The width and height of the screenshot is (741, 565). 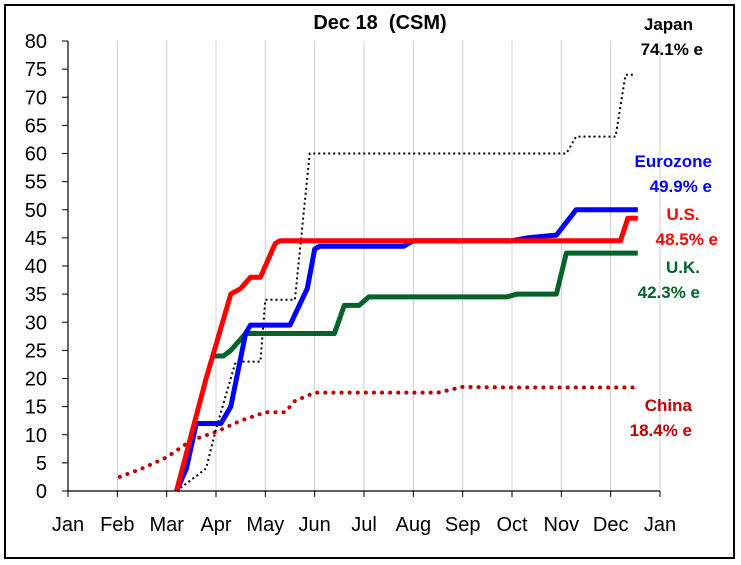 I want to click on series-label-value: 42.3% e, so click(x=669, y=292).